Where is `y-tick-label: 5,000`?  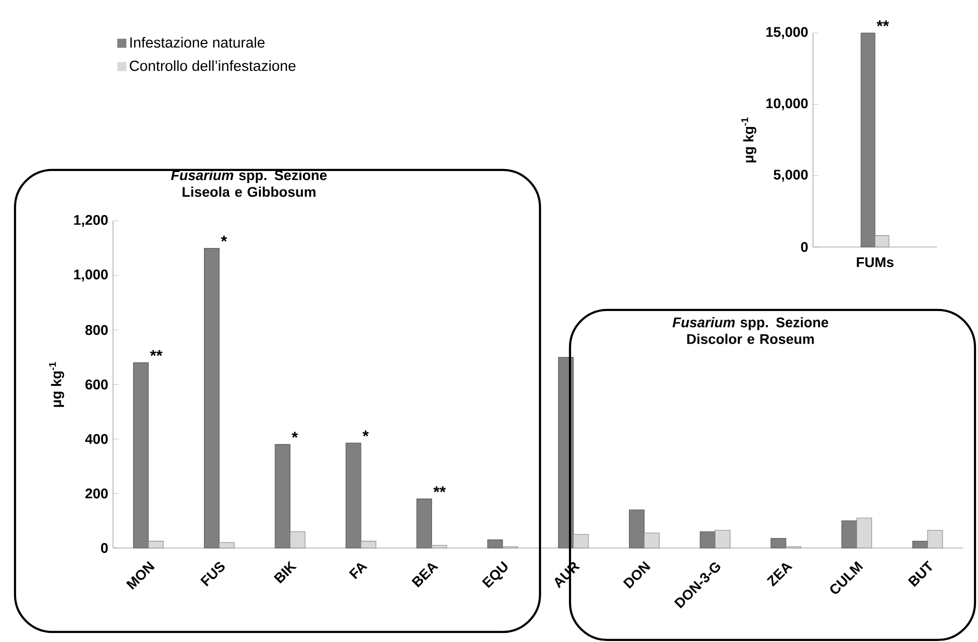
y-tick-label: 5,000 is located at coordinates (791, 176).